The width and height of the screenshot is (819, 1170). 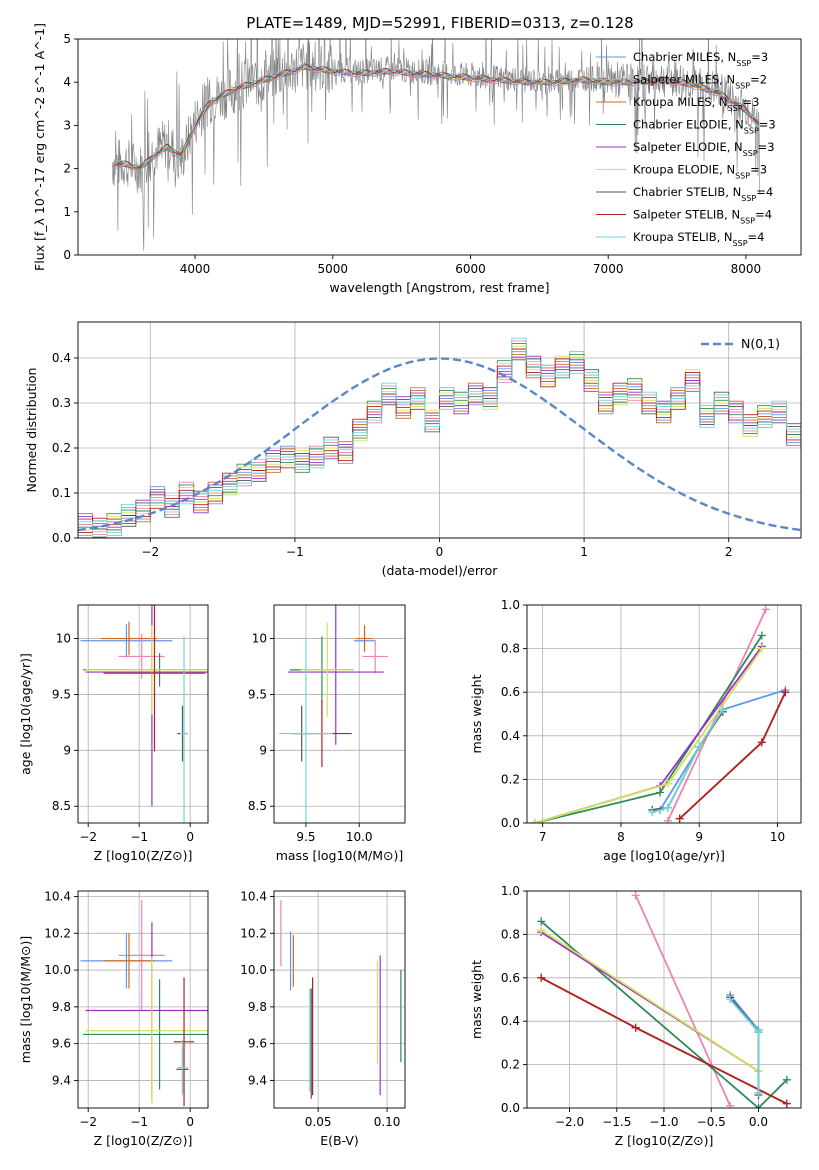 I want to click on x-tick-label: 4000, so click(x=195, y=269).